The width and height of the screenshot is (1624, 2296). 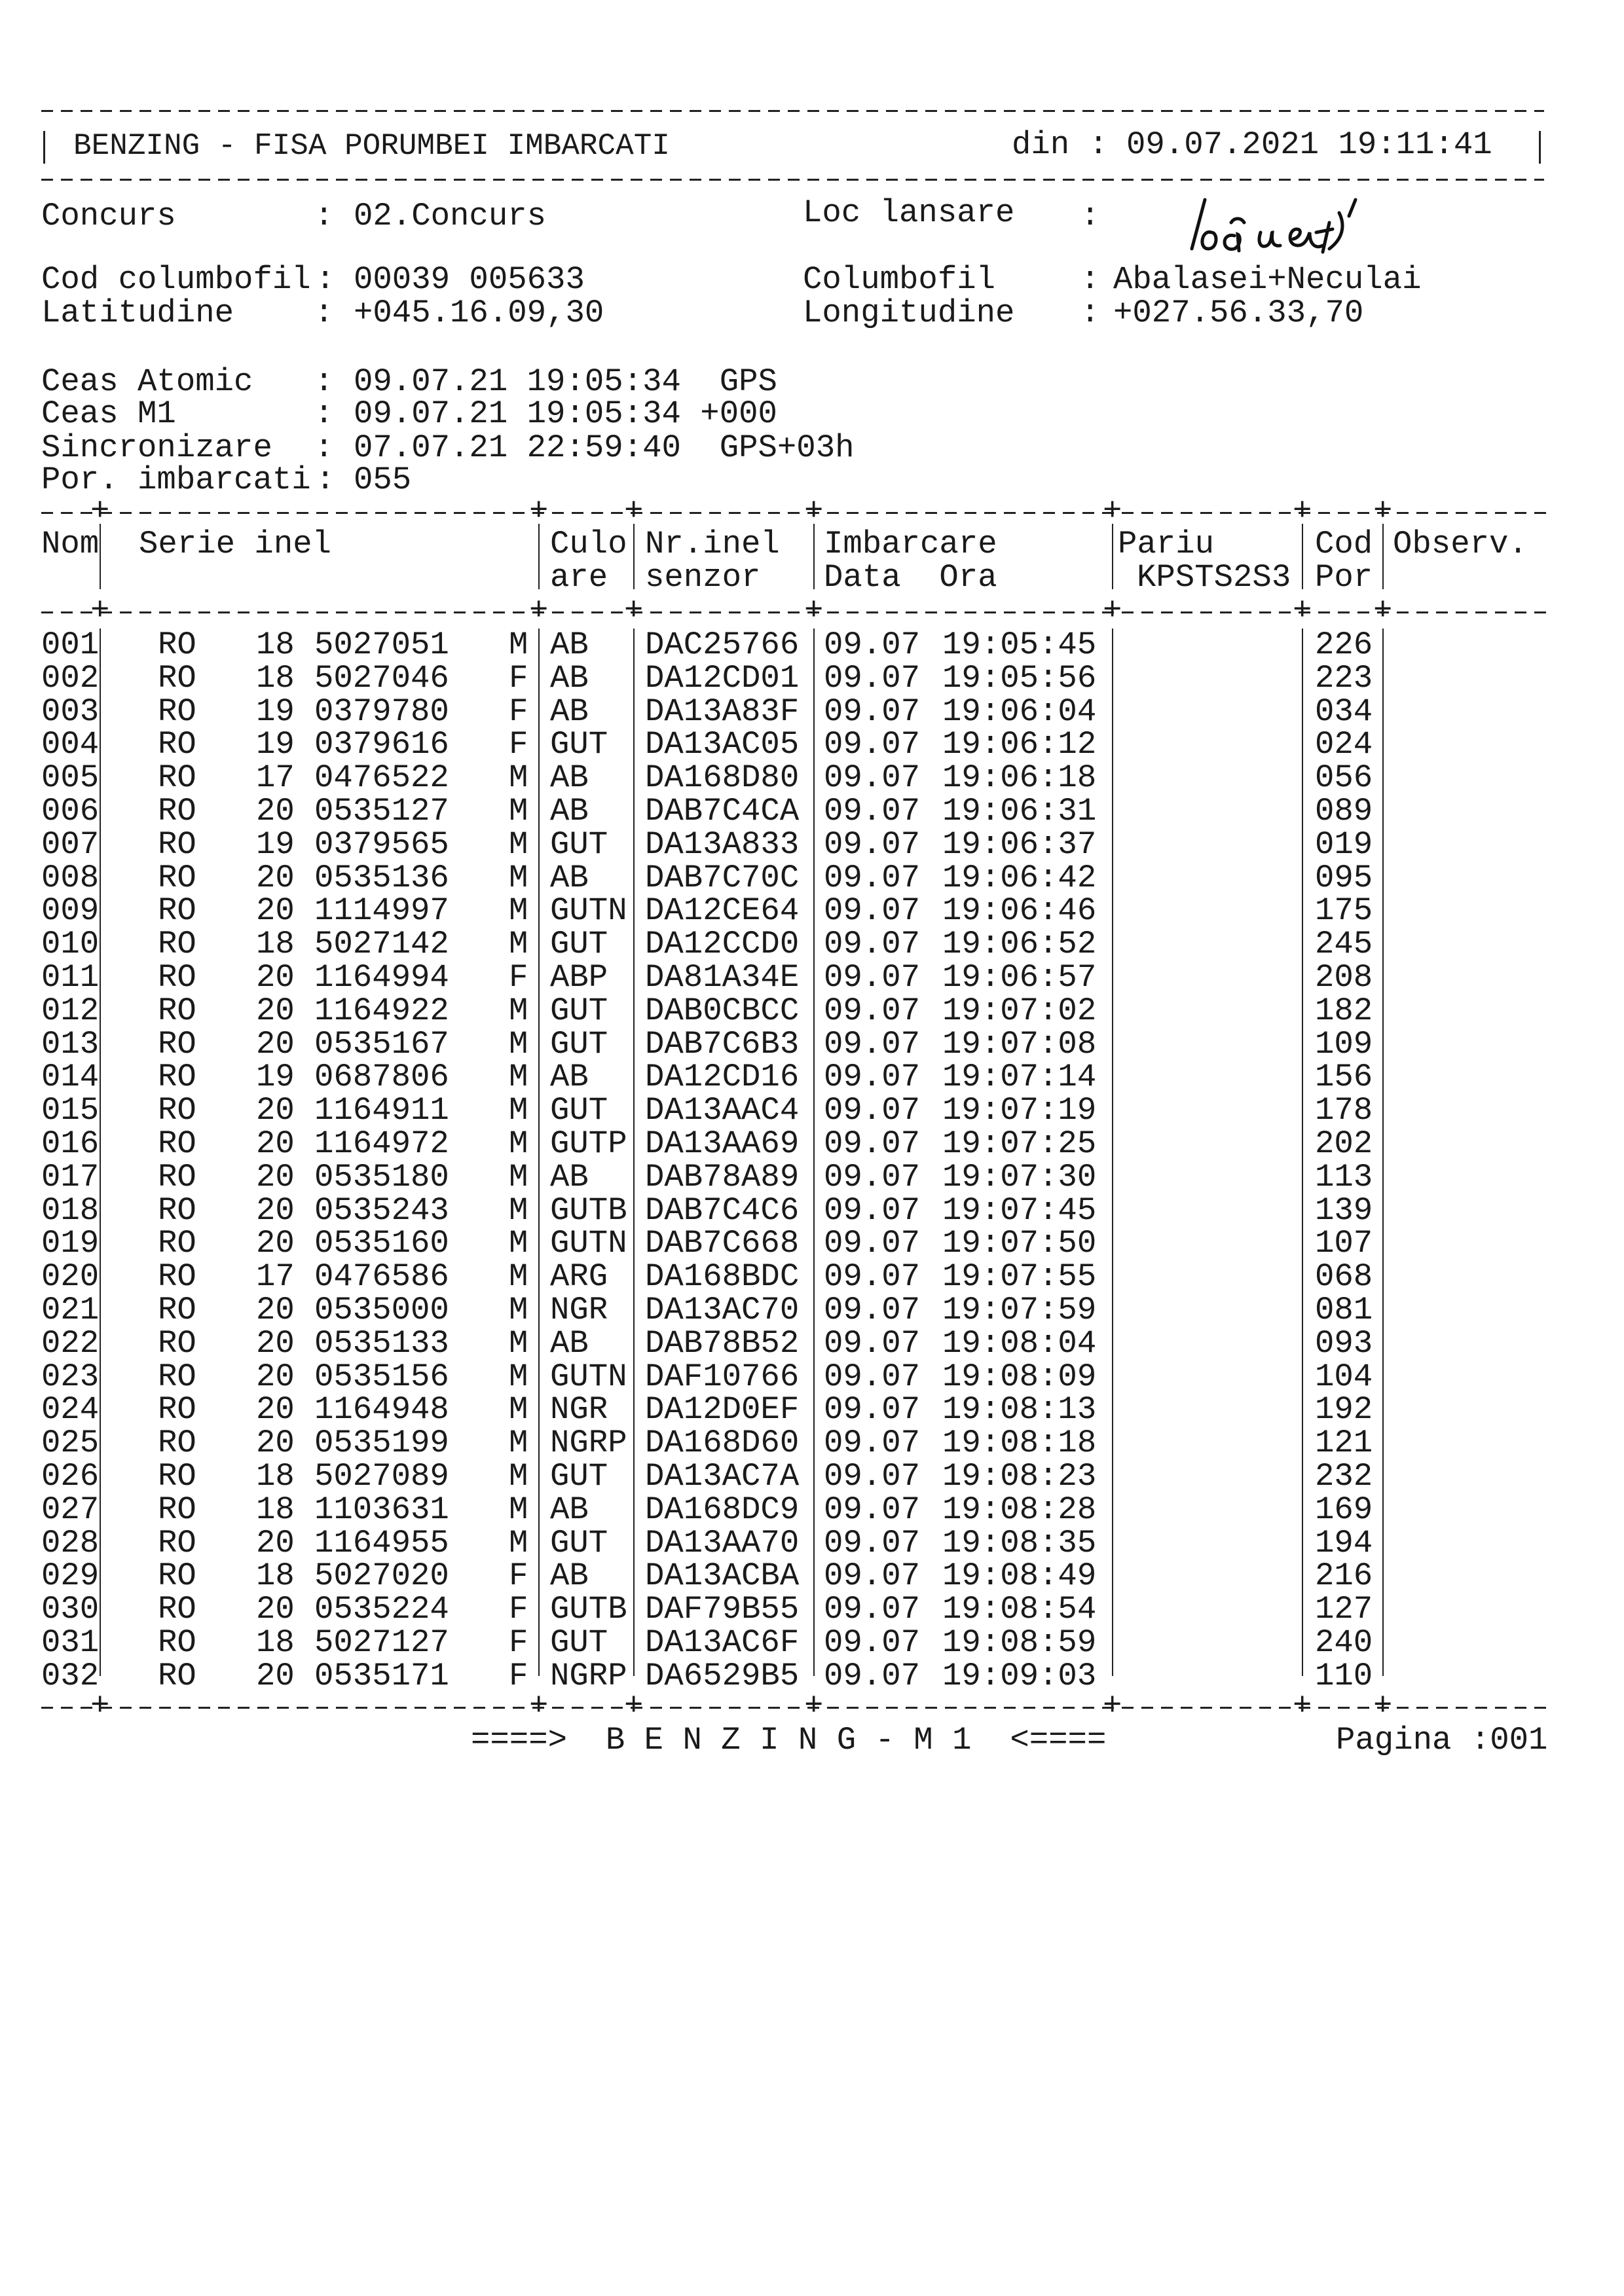 What do you see at coordinates (381, 711) in the screenshot?
I see `cell-ring-number: 0379780` at bounding box center [381, 711].